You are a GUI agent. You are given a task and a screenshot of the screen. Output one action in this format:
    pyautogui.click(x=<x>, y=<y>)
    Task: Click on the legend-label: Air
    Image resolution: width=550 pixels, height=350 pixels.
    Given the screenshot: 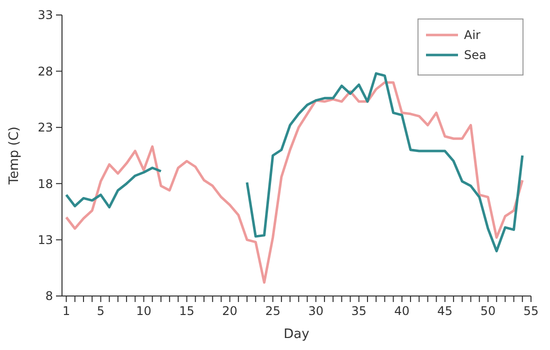 What is the action you would take?
    pyautogui.click(x=472, y=35)
    